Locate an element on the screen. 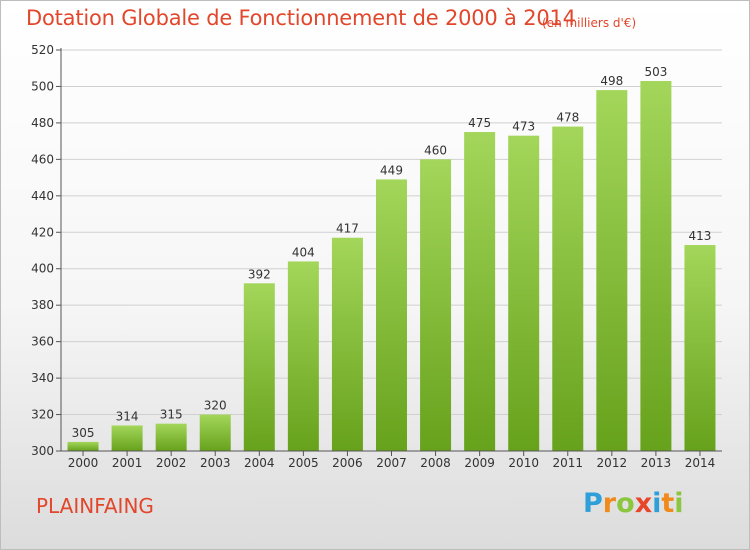 This screenshot has height=550, width=750. y-tick-label: 440 is located at coordinates (42, 196).